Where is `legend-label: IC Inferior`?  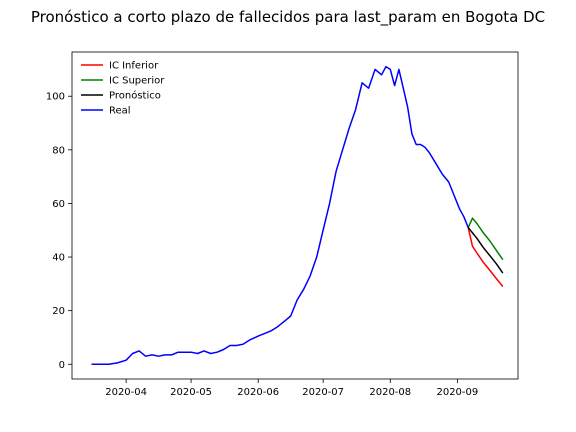
legend-label: IC Inferior is located at coordinates (134, 66).